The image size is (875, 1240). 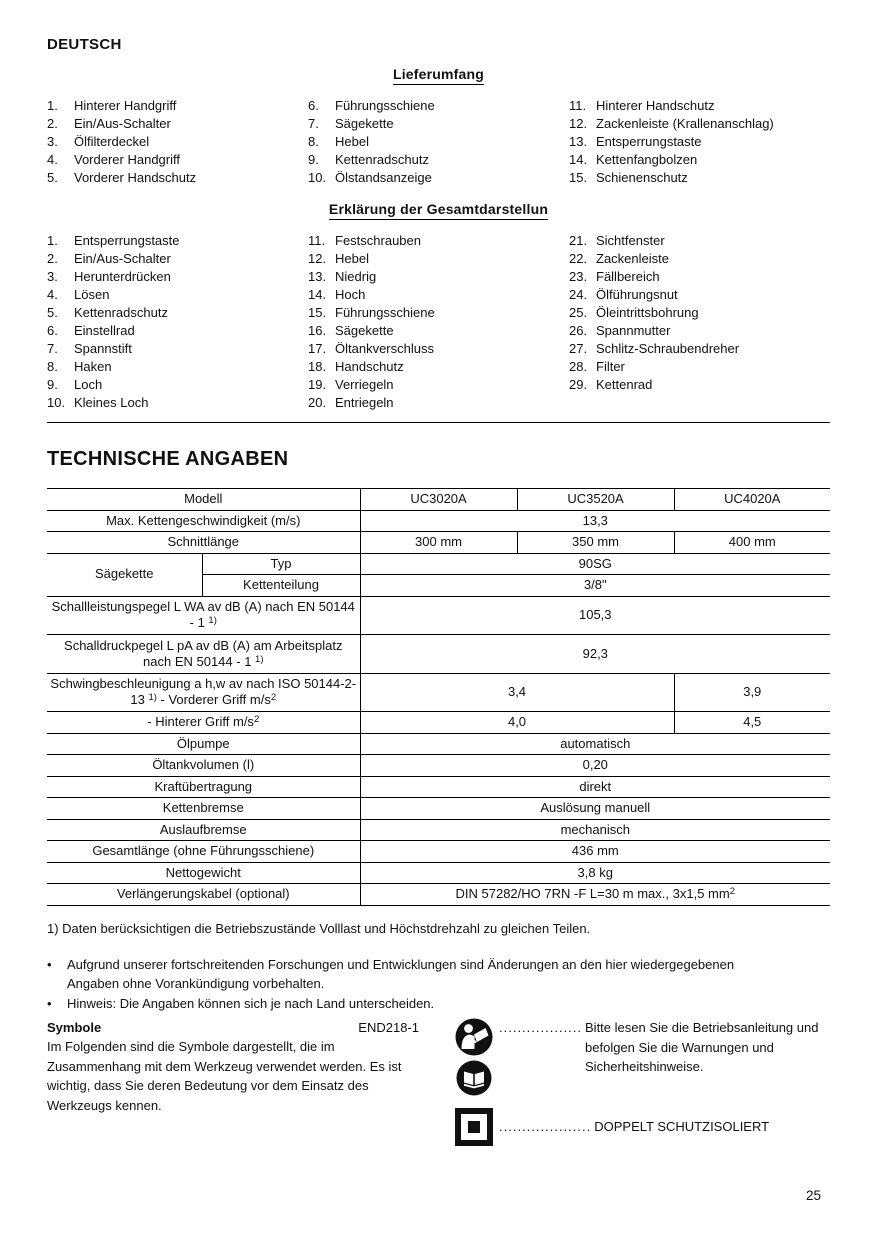 What do you see at coordinates (112, 141) in the screenshot?
I see `list-item-label: Ölfilterdeckel` at bounding box center [112, 141].